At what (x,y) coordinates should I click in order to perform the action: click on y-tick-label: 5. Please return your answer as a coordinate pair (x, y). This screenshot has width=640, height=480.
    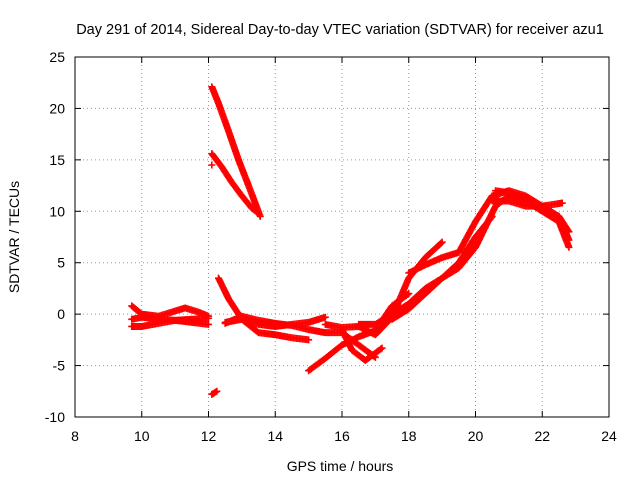
    Looking at the image, I should click on (61, 263).